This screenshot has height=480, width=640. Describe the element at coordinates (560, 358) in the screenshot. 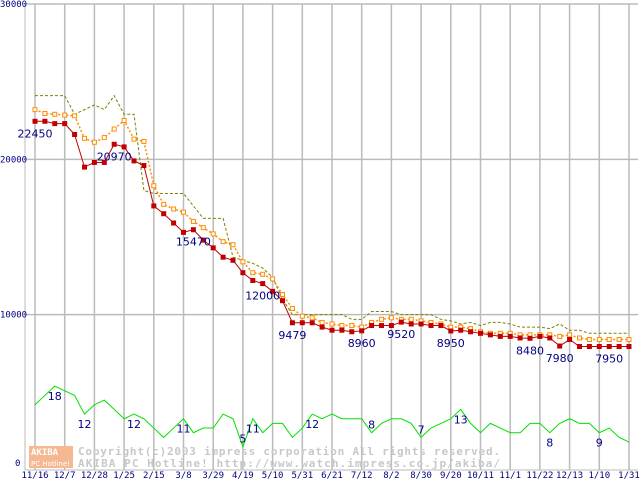

I see `price-label: 7980` at that location.